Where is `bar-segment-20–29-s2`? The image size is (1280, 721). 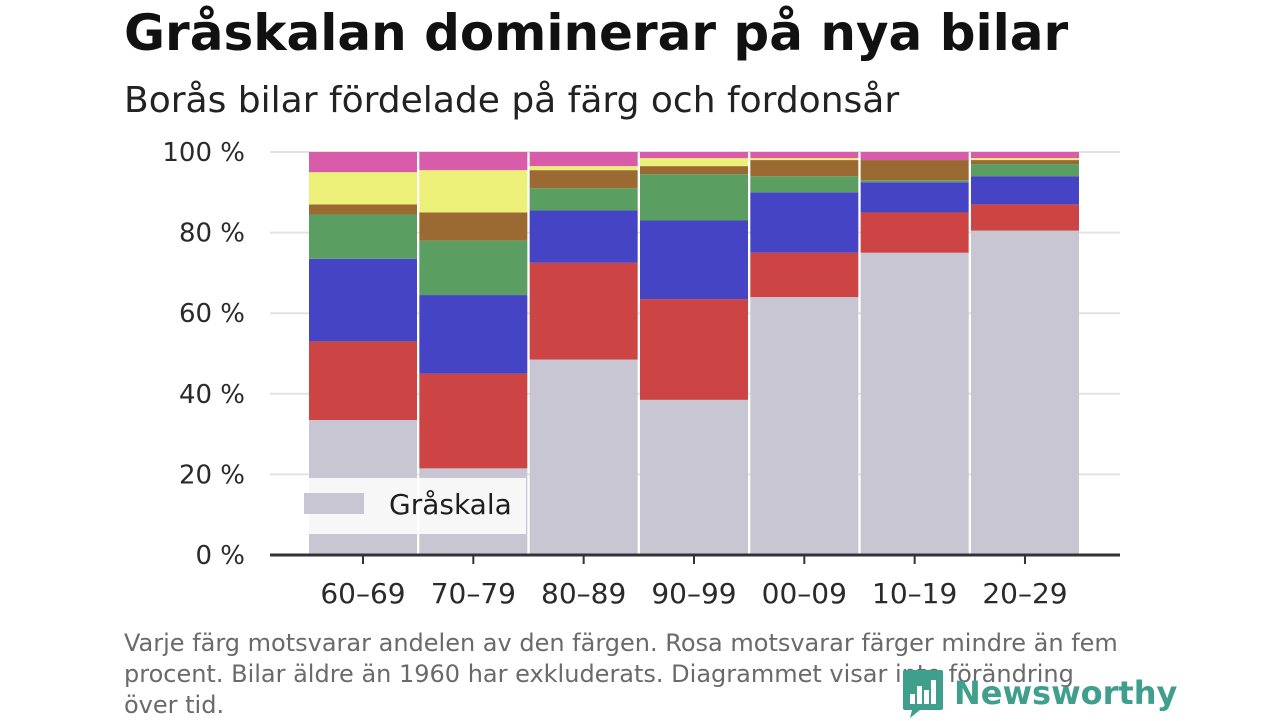
bar-segment-20–29-s2 is located at coordinates (1024, 190).